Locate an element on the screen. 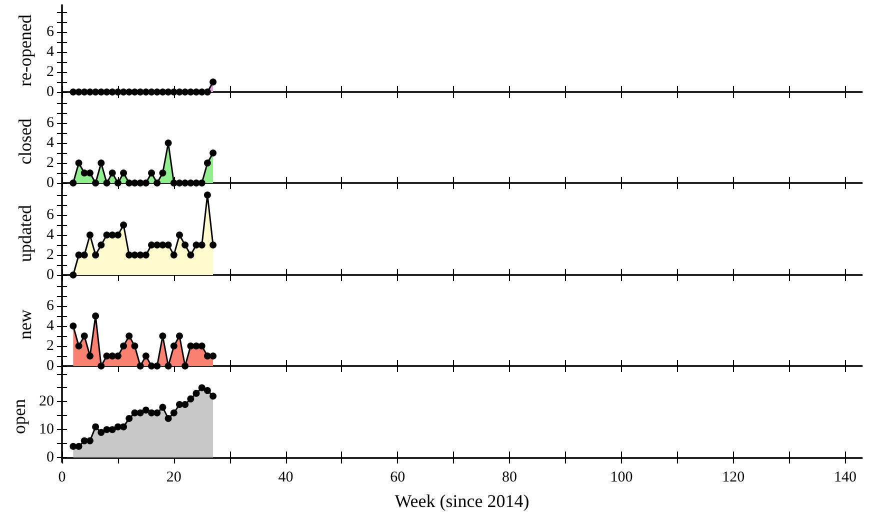 The image size is (876, 523). x-tick-label: 120 is located at coordinates (733, 477).